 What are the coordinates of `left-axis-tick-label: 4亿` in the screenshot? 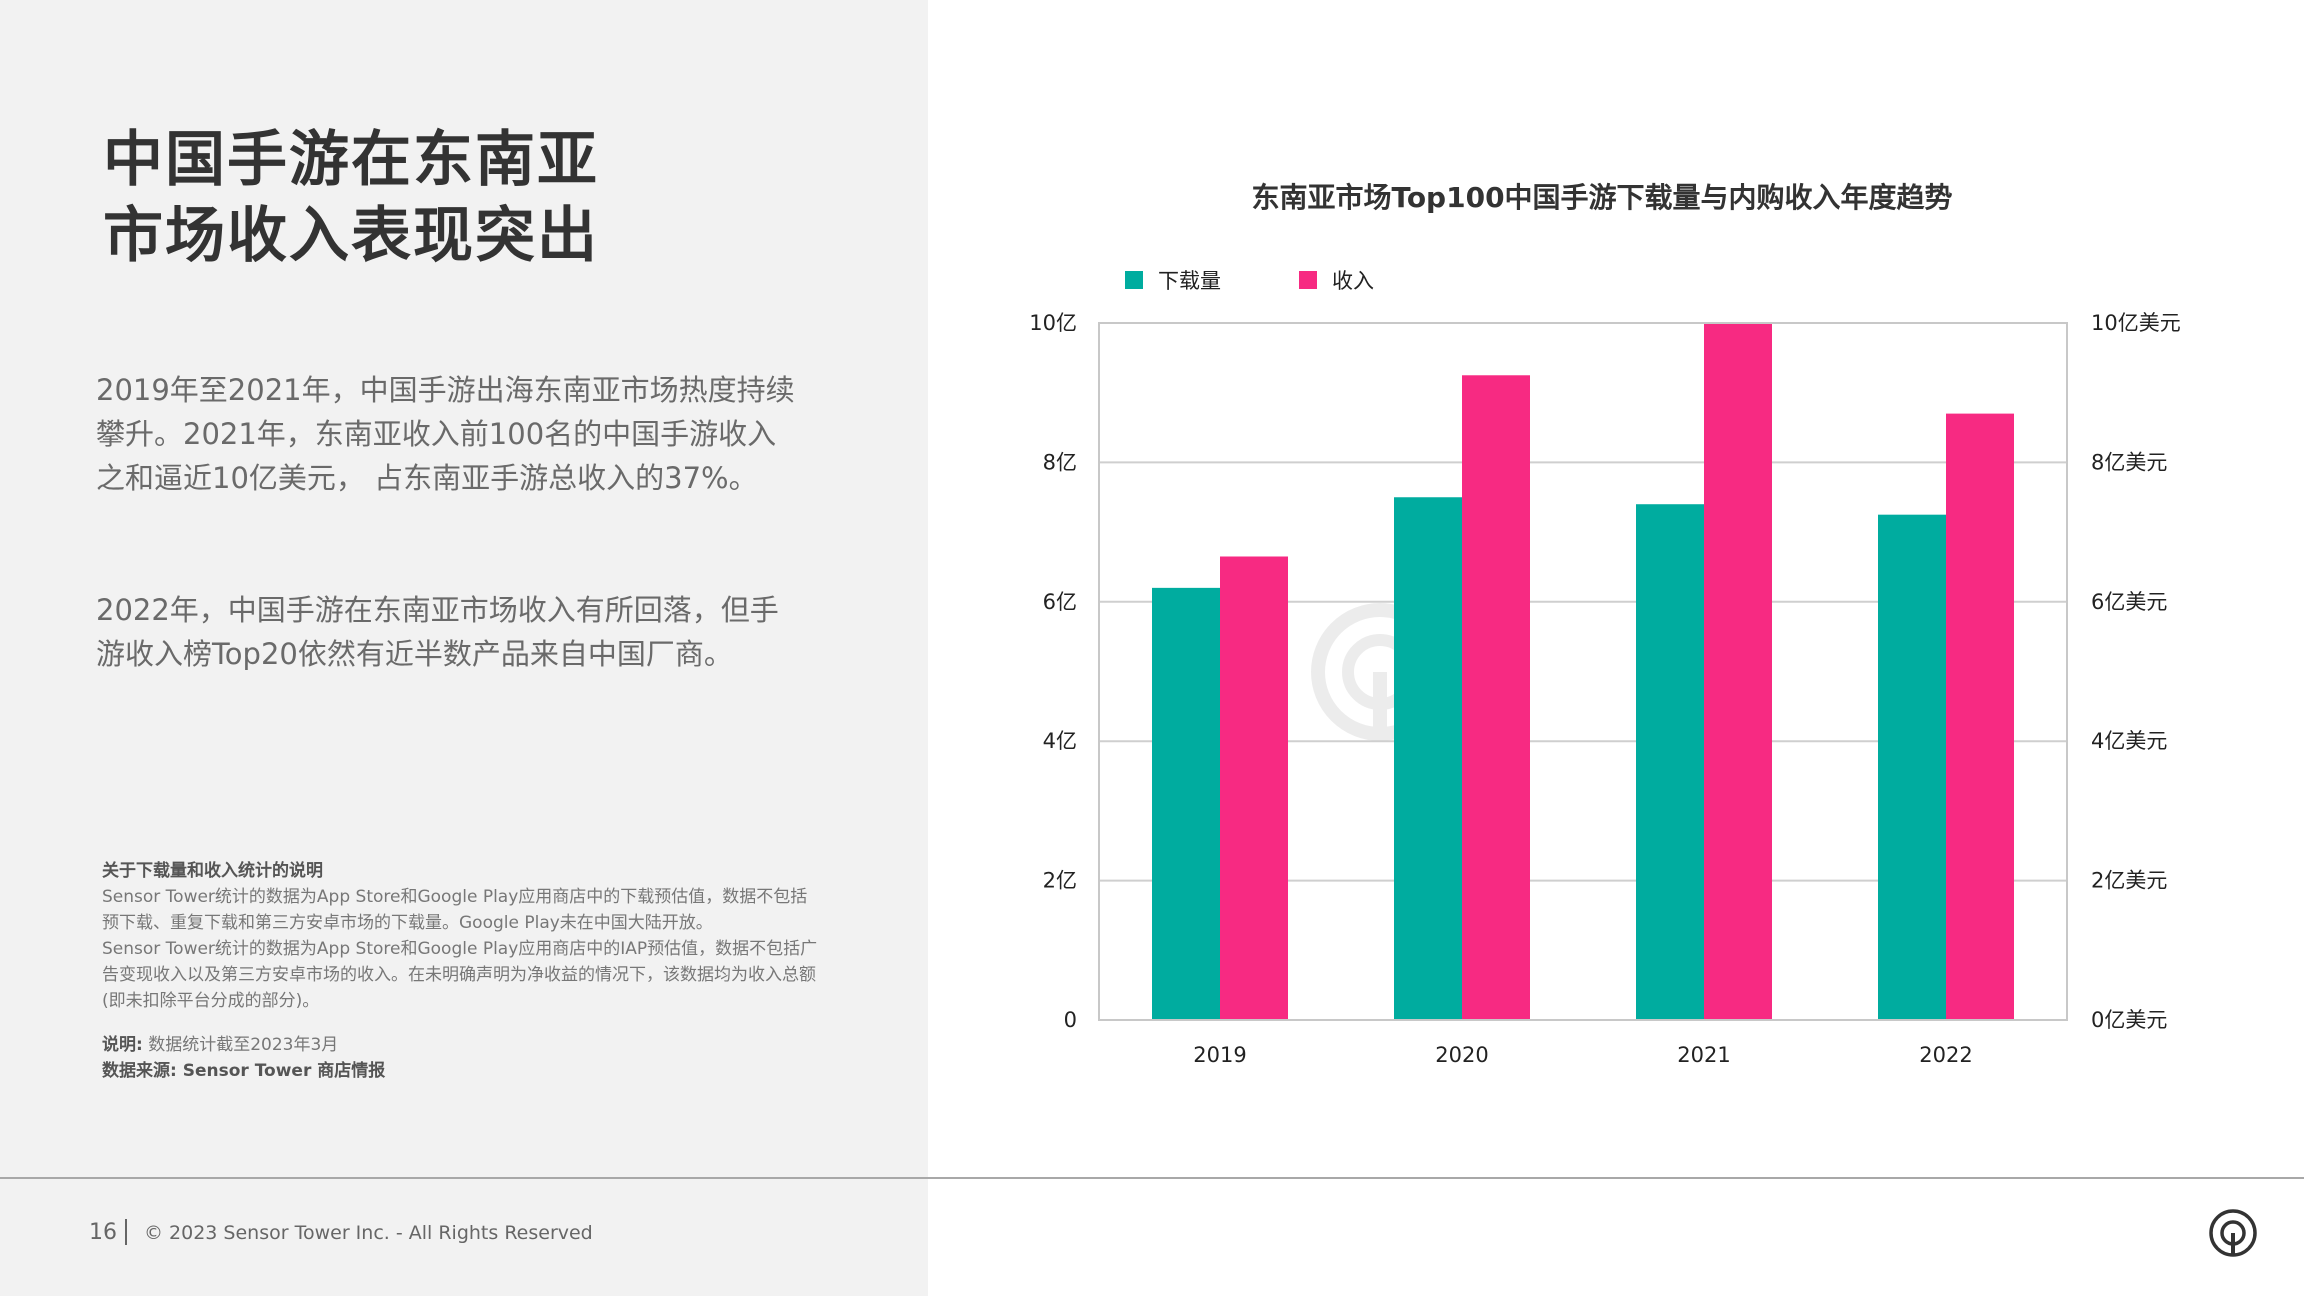 It's located at (1060, 741).